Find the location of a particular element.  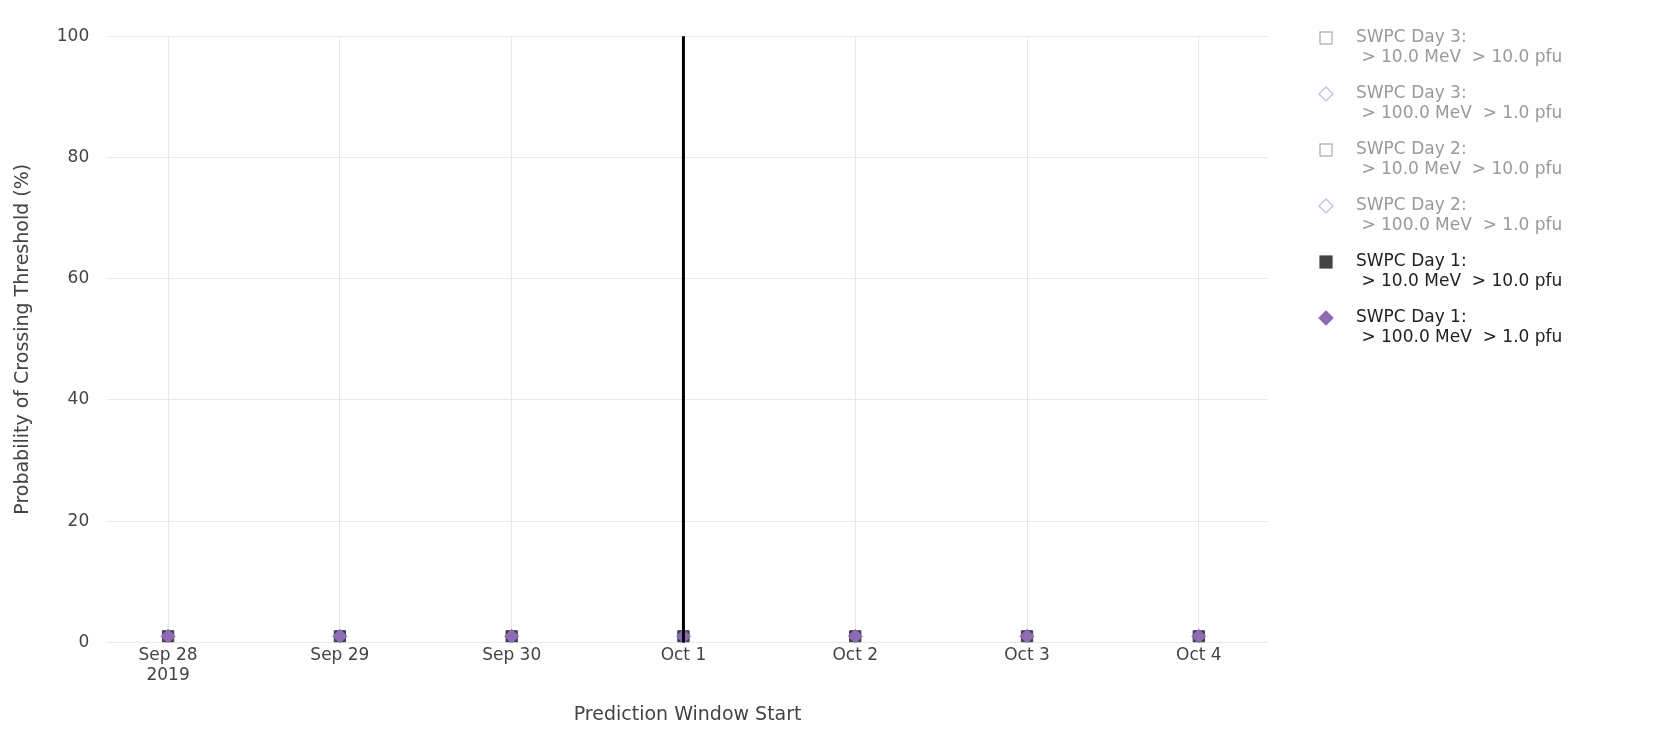

legend-label: SWPC Day 1: > 10.0 MeV > 10.0 pfu is located at coordinates (1459, 270).